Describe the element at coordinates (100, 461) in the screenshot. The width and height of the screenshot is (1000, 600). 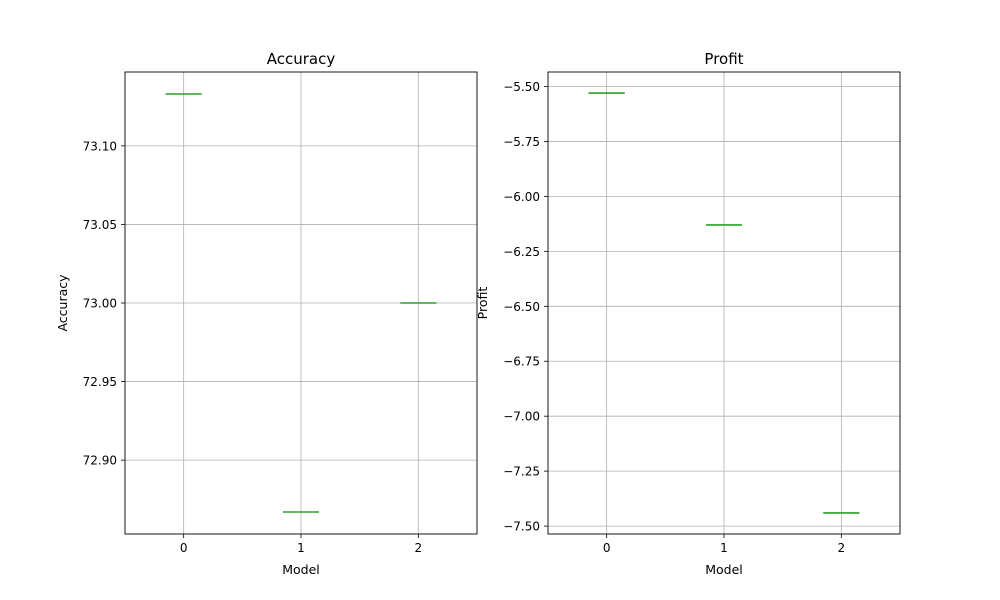
I see `y-tick-label: 72.90` at that location.